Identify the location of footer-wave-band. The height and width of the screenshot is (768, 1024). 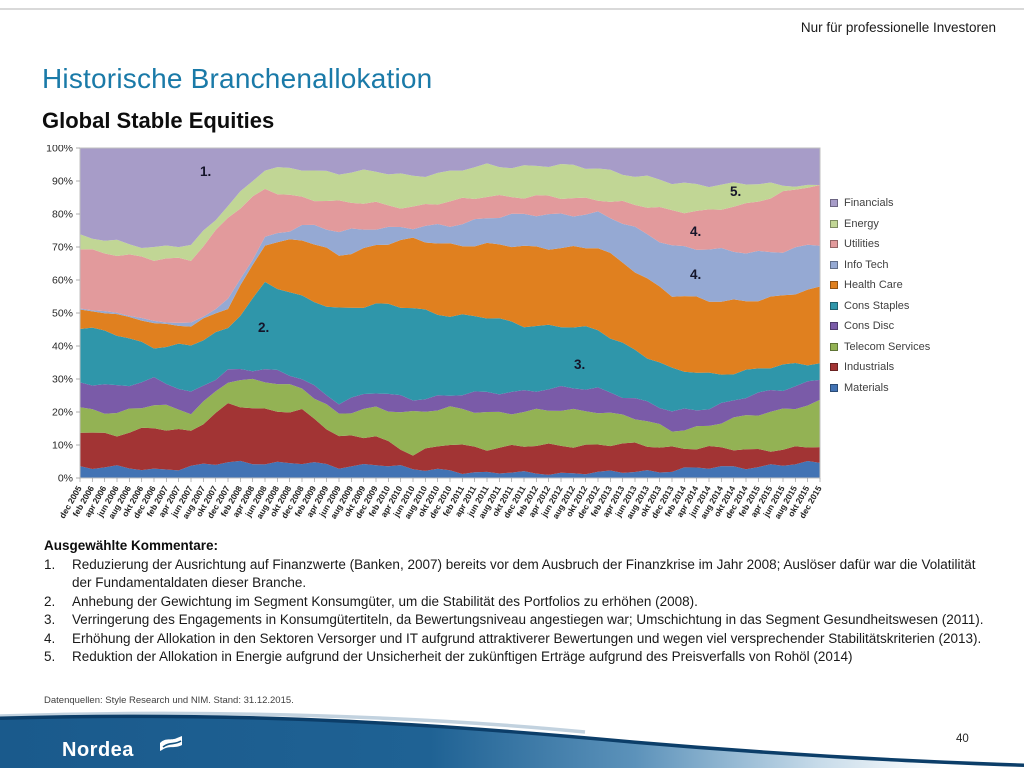
(512, 743).